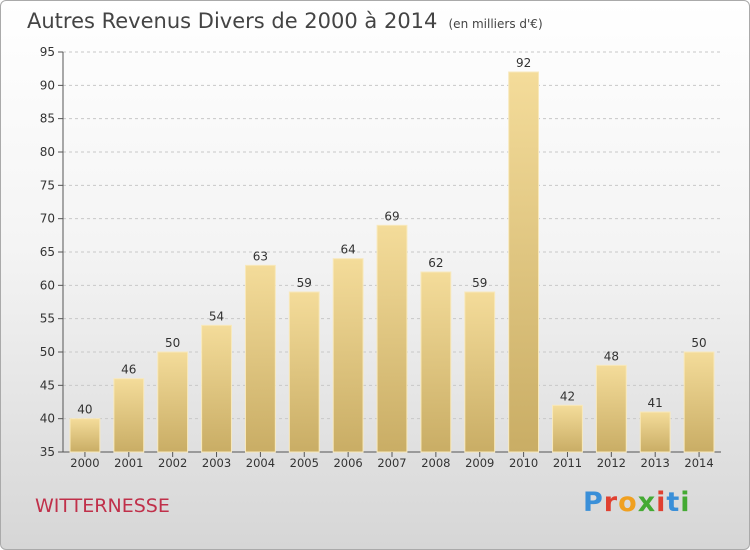 This screenshot has height=550, width=750. Describe the element at coordinates (655, 432) in the screenshot. I see `bar-2013` at that location.